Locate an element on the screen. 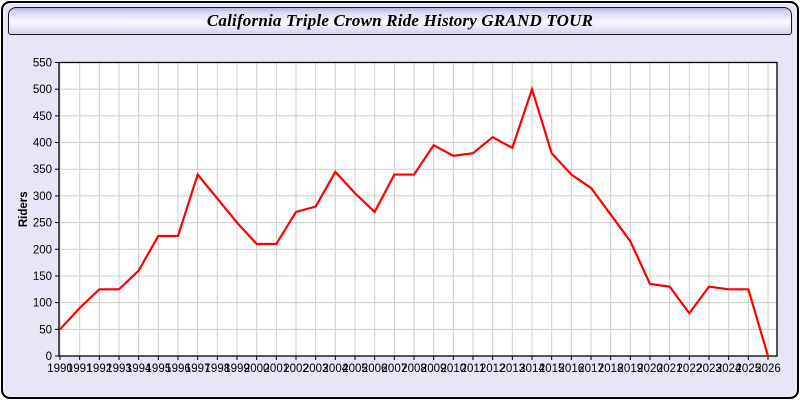  x-tick-label: 1999 is located at coordinates (237, 369).